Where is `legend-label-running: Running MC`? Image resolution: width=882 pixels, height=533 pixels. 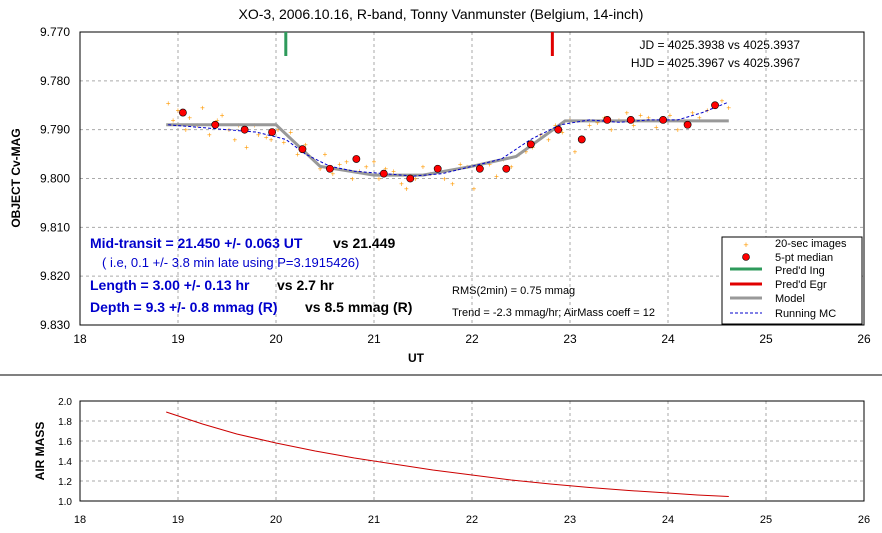 legend-label-running: Running MC is located at coordinates (805, 314).